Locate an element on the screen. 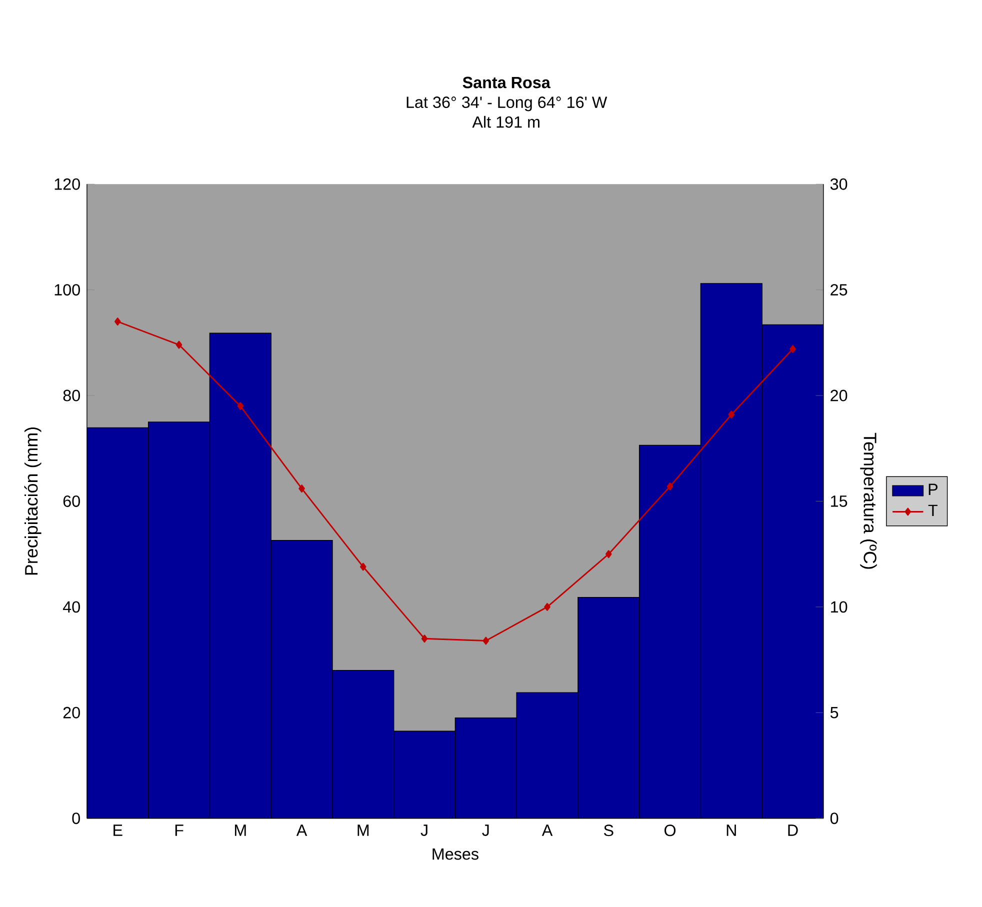 The image size is (982, 907). y-tick-label: 60 is located at coordinates (71, 501).